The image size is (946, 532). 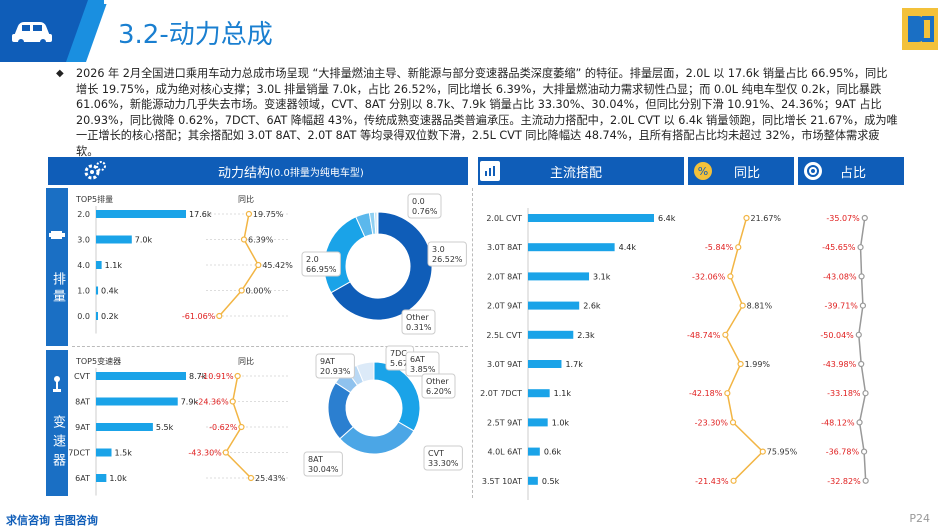 I want to click on donut-label-value: 0.31%, so click(x=419, y=327).